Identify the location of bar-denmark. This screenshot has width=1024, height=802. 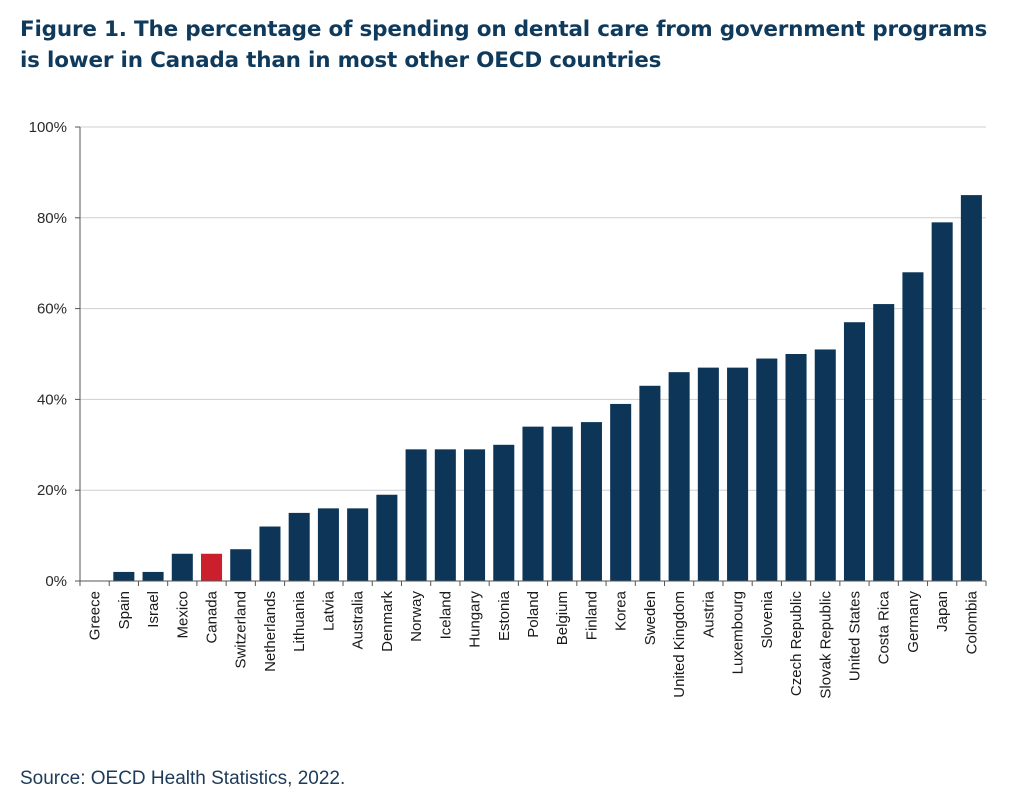
(387, 537).